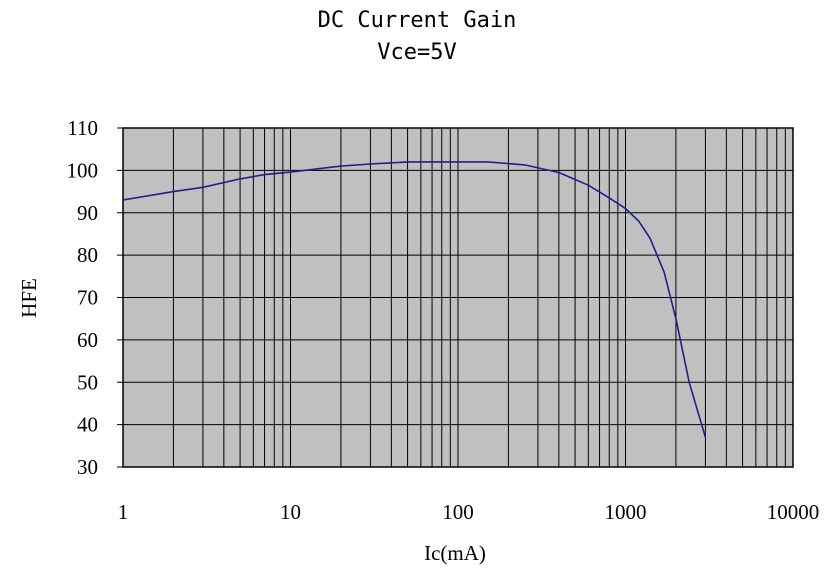 This screenshot has height=578, width=834. I want to click on y-tick-label: 70, so click(87, 298).